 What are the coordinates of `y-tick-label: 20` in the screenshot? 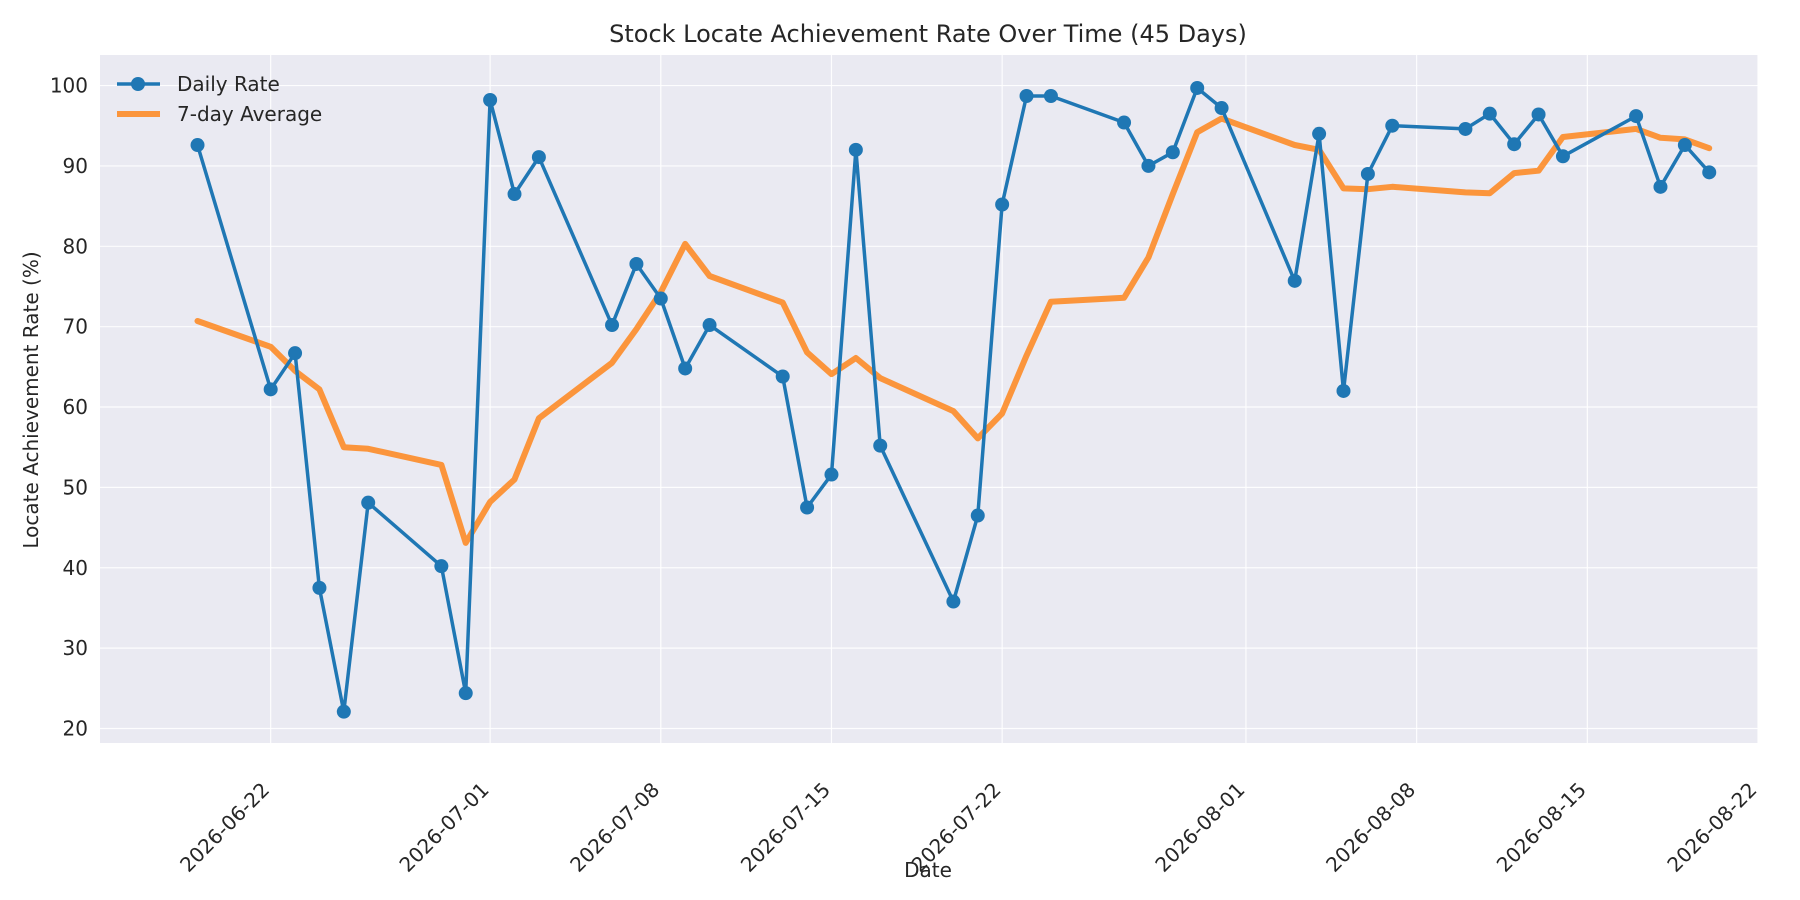 It's located at (75, 729).